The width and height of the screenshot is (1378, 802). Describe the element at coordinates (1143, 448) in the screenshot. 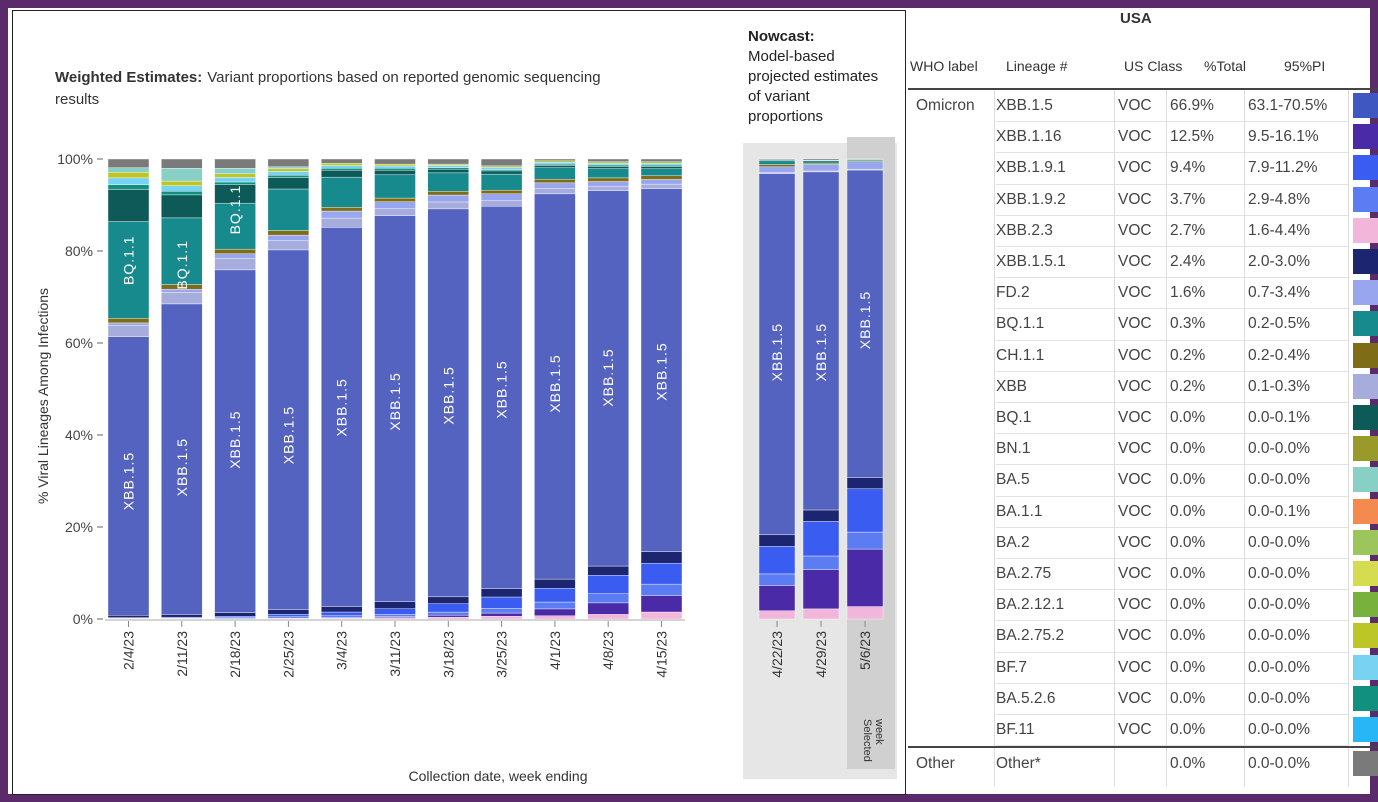

I see `table-row: BN.1 VOC 0.0% 0.0-0.0%` at that location.